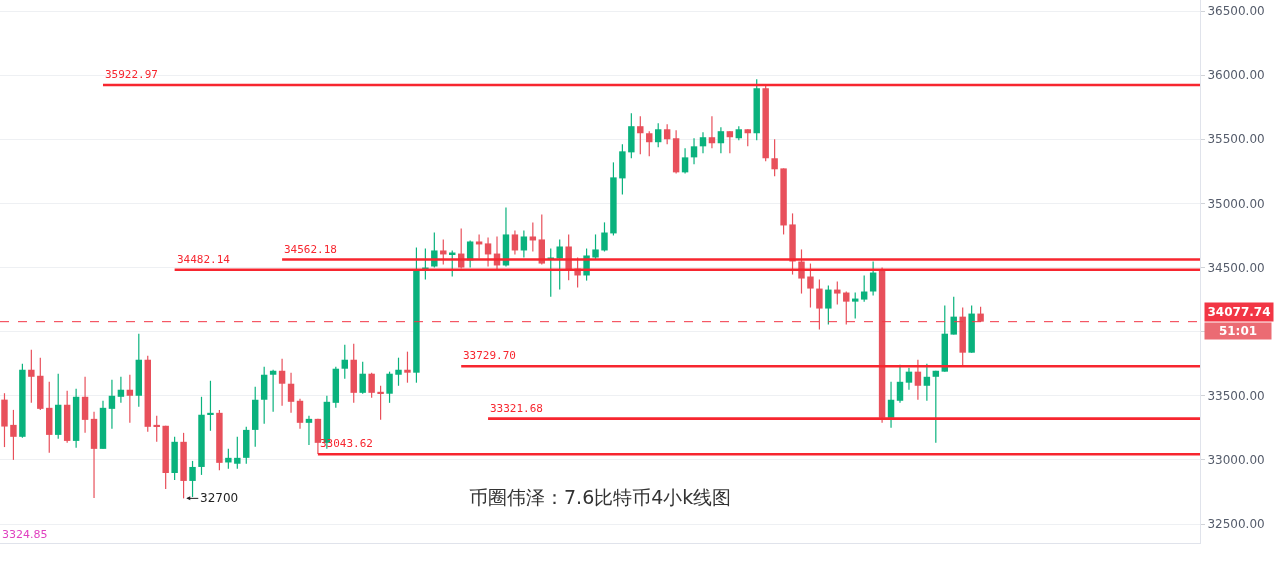 This screenshot has height=565, width=1278. Describe the element at coordinates (1236, 203) in the screenshot. I see `y-tick-label: 35000.00` at that location.